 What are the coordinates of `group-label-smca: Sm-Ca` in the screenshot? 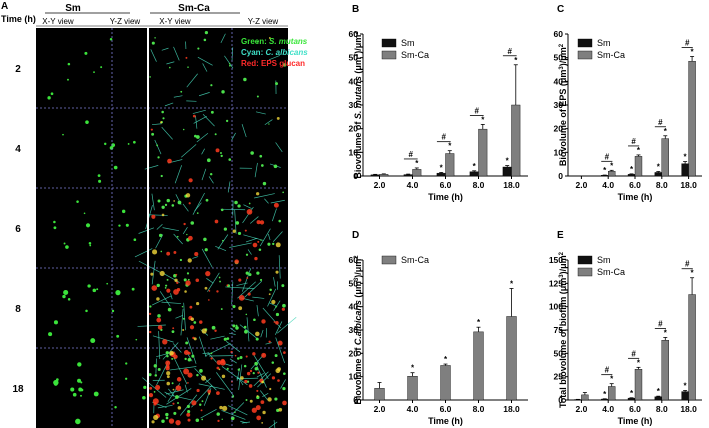 It's located at (194, 8).